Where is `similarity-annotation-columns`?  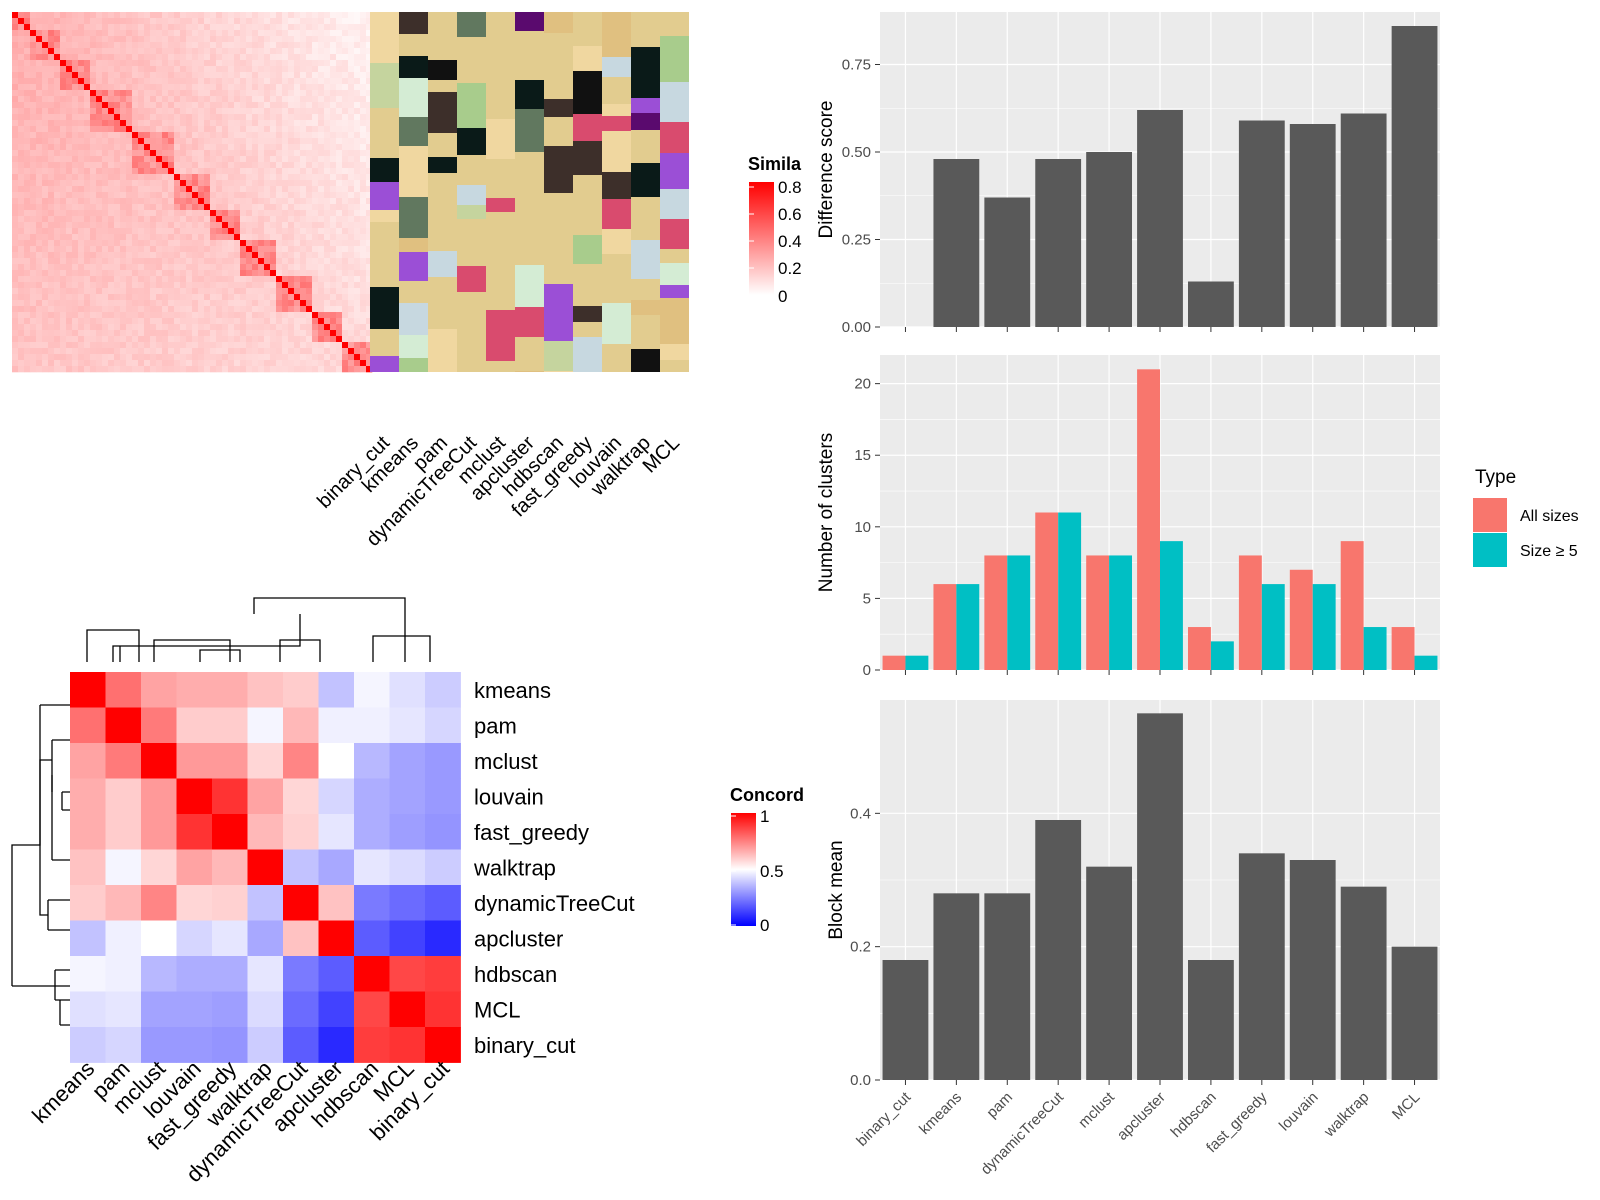
similarity-annotation-columns is located at coordinates (529, 192).